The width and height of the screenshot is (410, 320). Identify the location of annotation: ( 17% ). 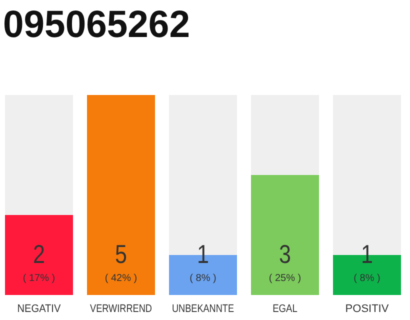
(39, 278).